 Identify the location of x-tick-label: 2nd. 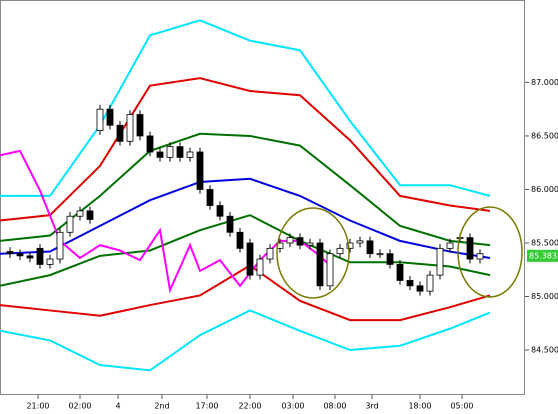
(161, 406).